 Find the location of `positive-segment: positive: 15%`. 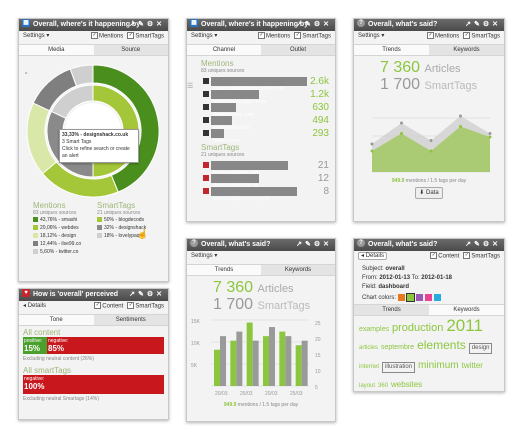

positive-segment: positive: 15% is located at coordinates (35, 345).